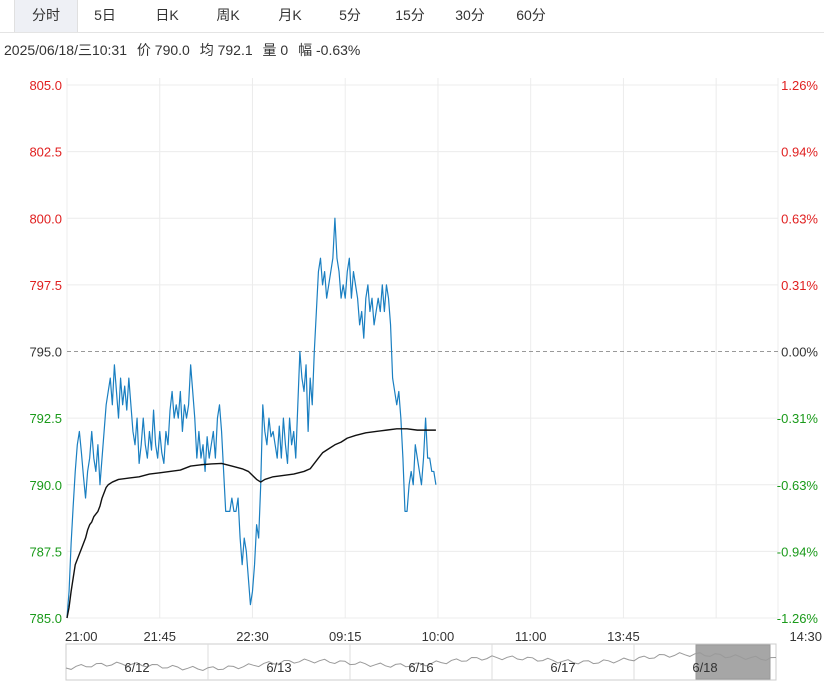  What do you see at coordinates (275, 50) in the screenshot?
I see `quote-volume: 量 0` at bounding box center [275, 50].